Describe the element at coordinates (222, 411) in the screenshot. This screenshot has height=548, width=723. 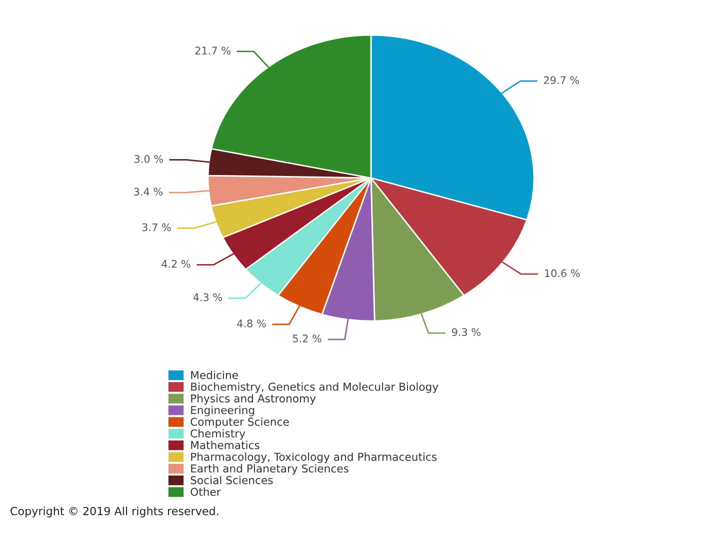
I see `legend-label: Engineering` at that location.